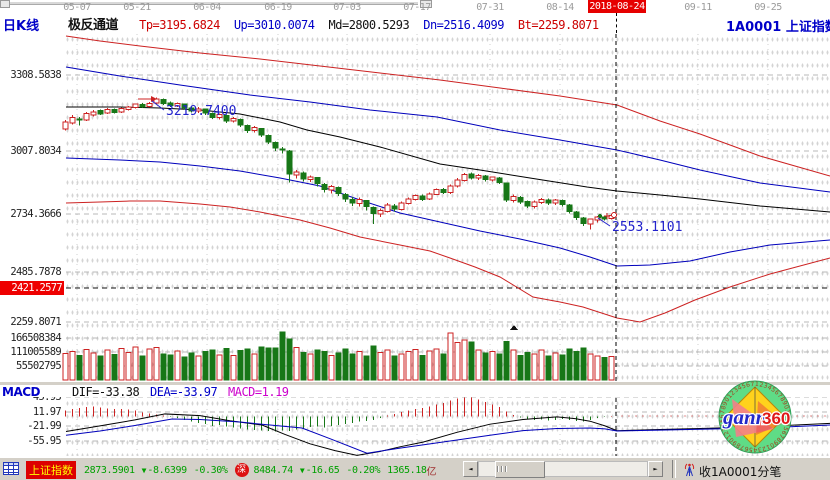  I want to click on statusbar-divider, so click(674, 469).